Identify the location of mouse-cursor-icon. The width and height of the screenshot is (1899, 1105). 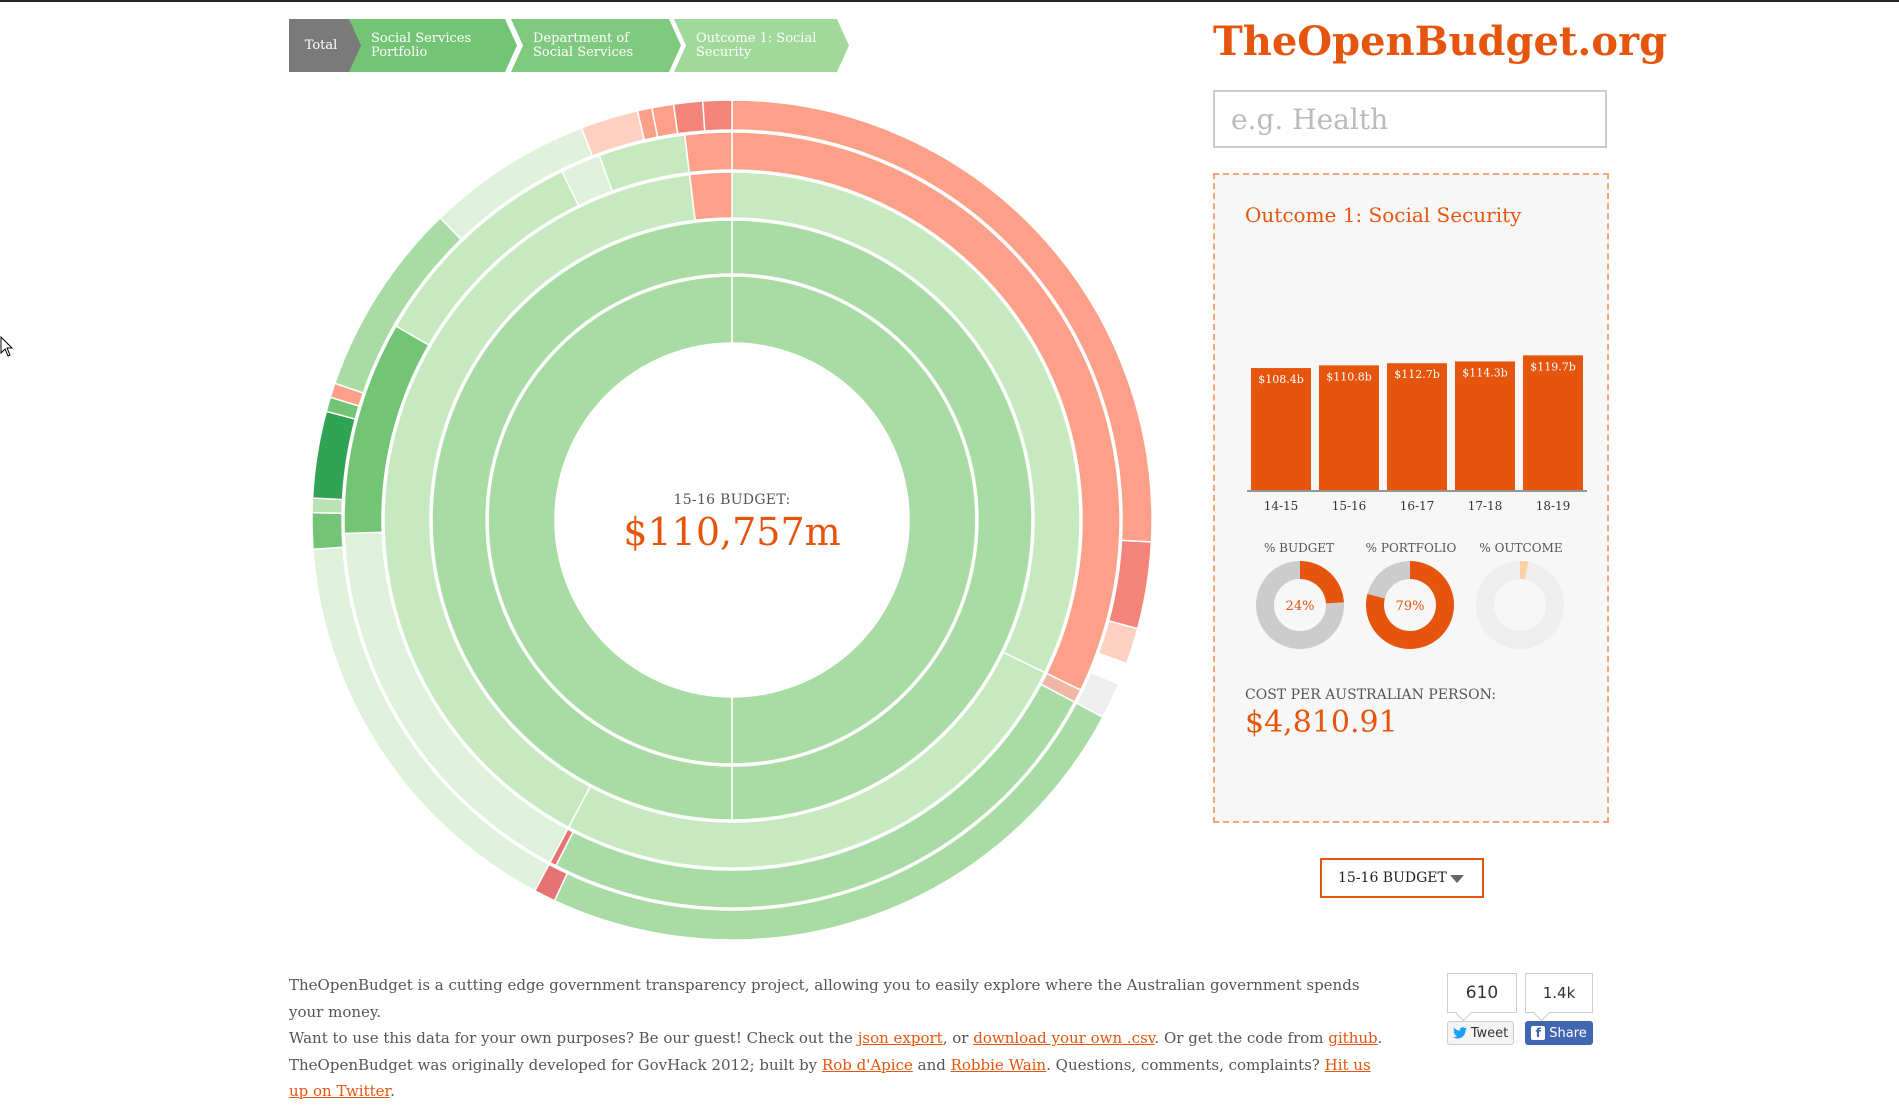
(7, 346).